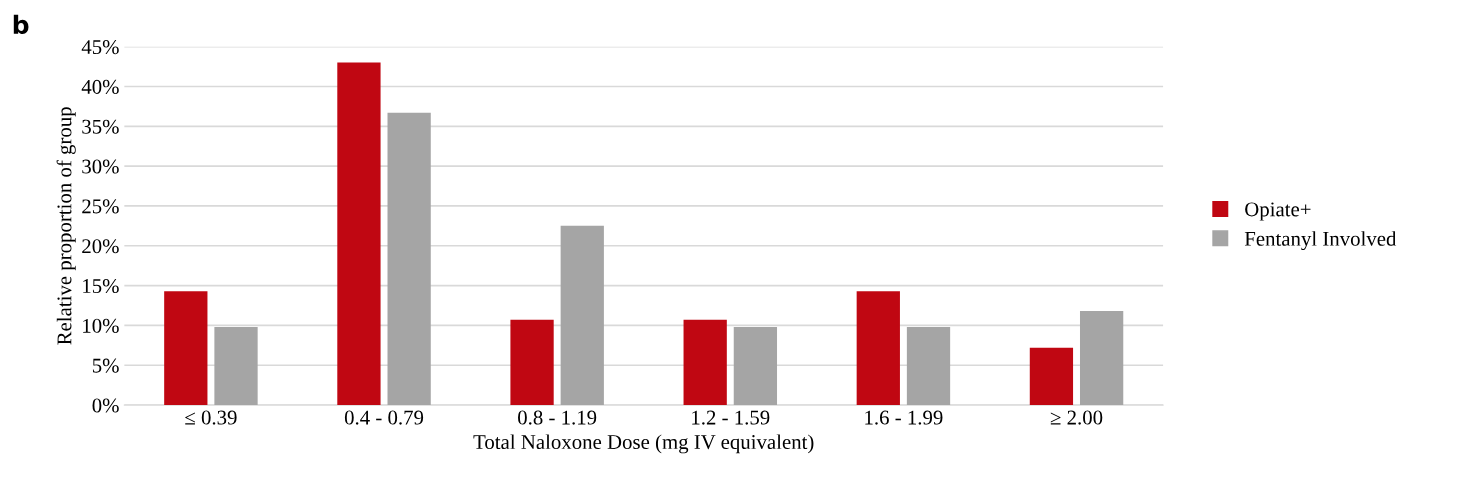 This screenshot has height=491, width=1463. Describe the element at coordinates (904, 417) in the screenshot. I see `x-tick-label: 1.6 - 1.99` at that location.